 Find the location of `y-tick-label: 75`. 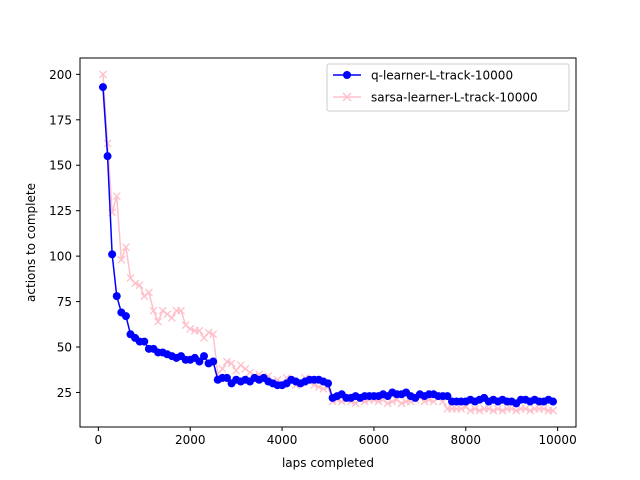

y-tick-label: 75 is located at coordinates (64, 302).